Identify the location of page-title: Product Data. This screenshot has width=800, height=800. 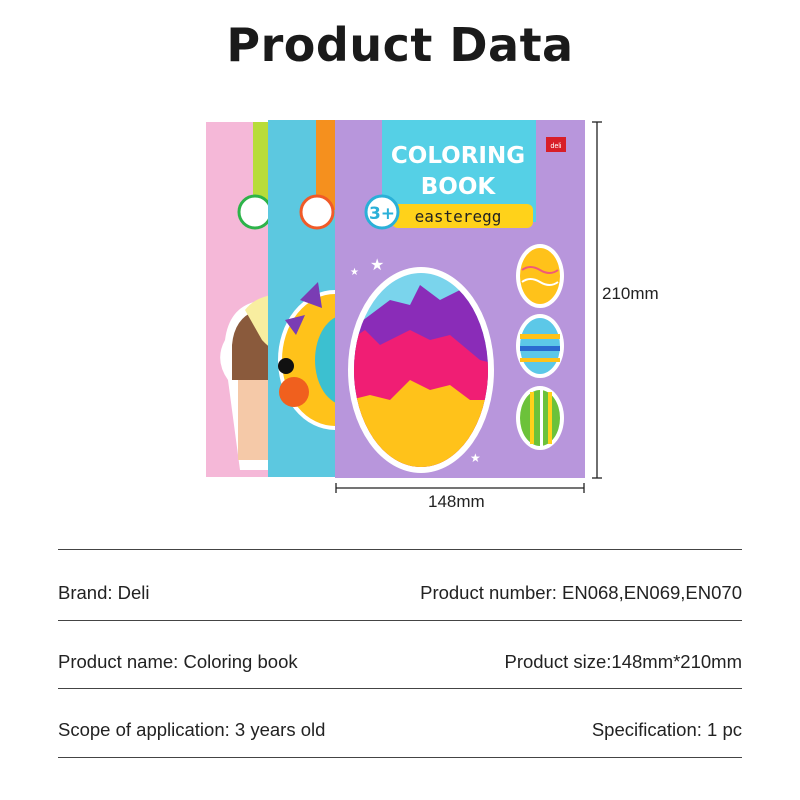
(400, 45).